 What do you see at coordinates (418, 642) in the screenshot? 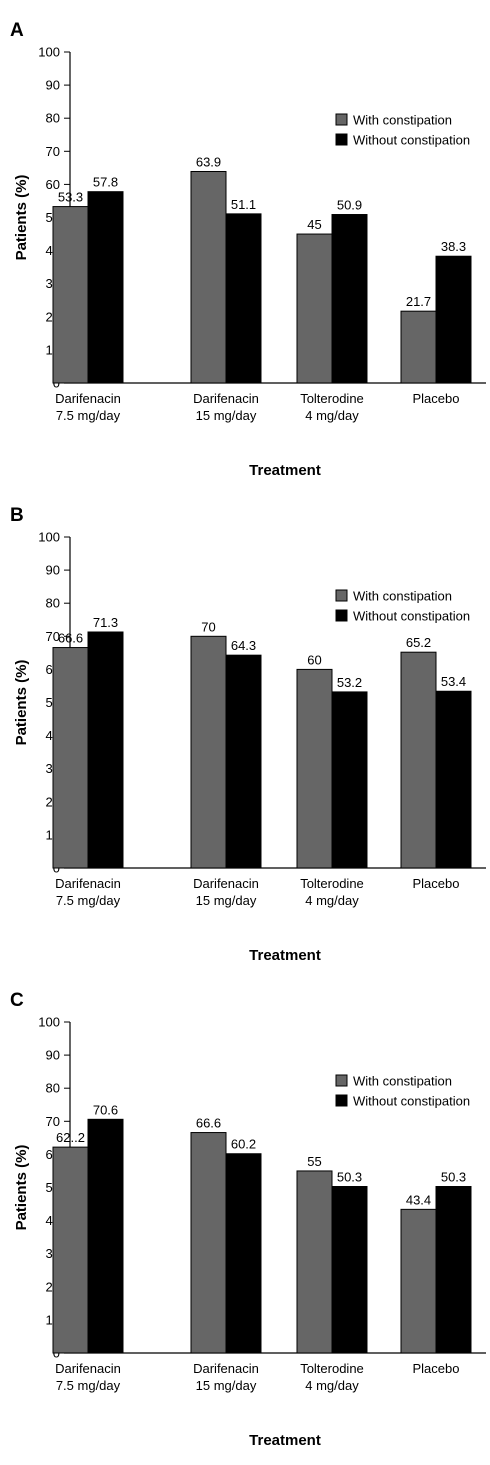
I see `data-label: 65.2` at bounding box center [418, 642].